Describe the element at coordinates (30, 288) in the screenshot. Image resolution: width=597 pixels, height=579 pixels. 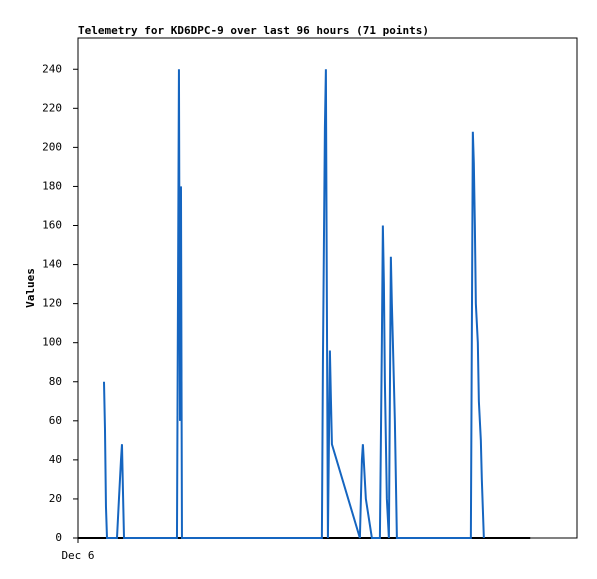
I see `y-axis-label: Values` at that location.